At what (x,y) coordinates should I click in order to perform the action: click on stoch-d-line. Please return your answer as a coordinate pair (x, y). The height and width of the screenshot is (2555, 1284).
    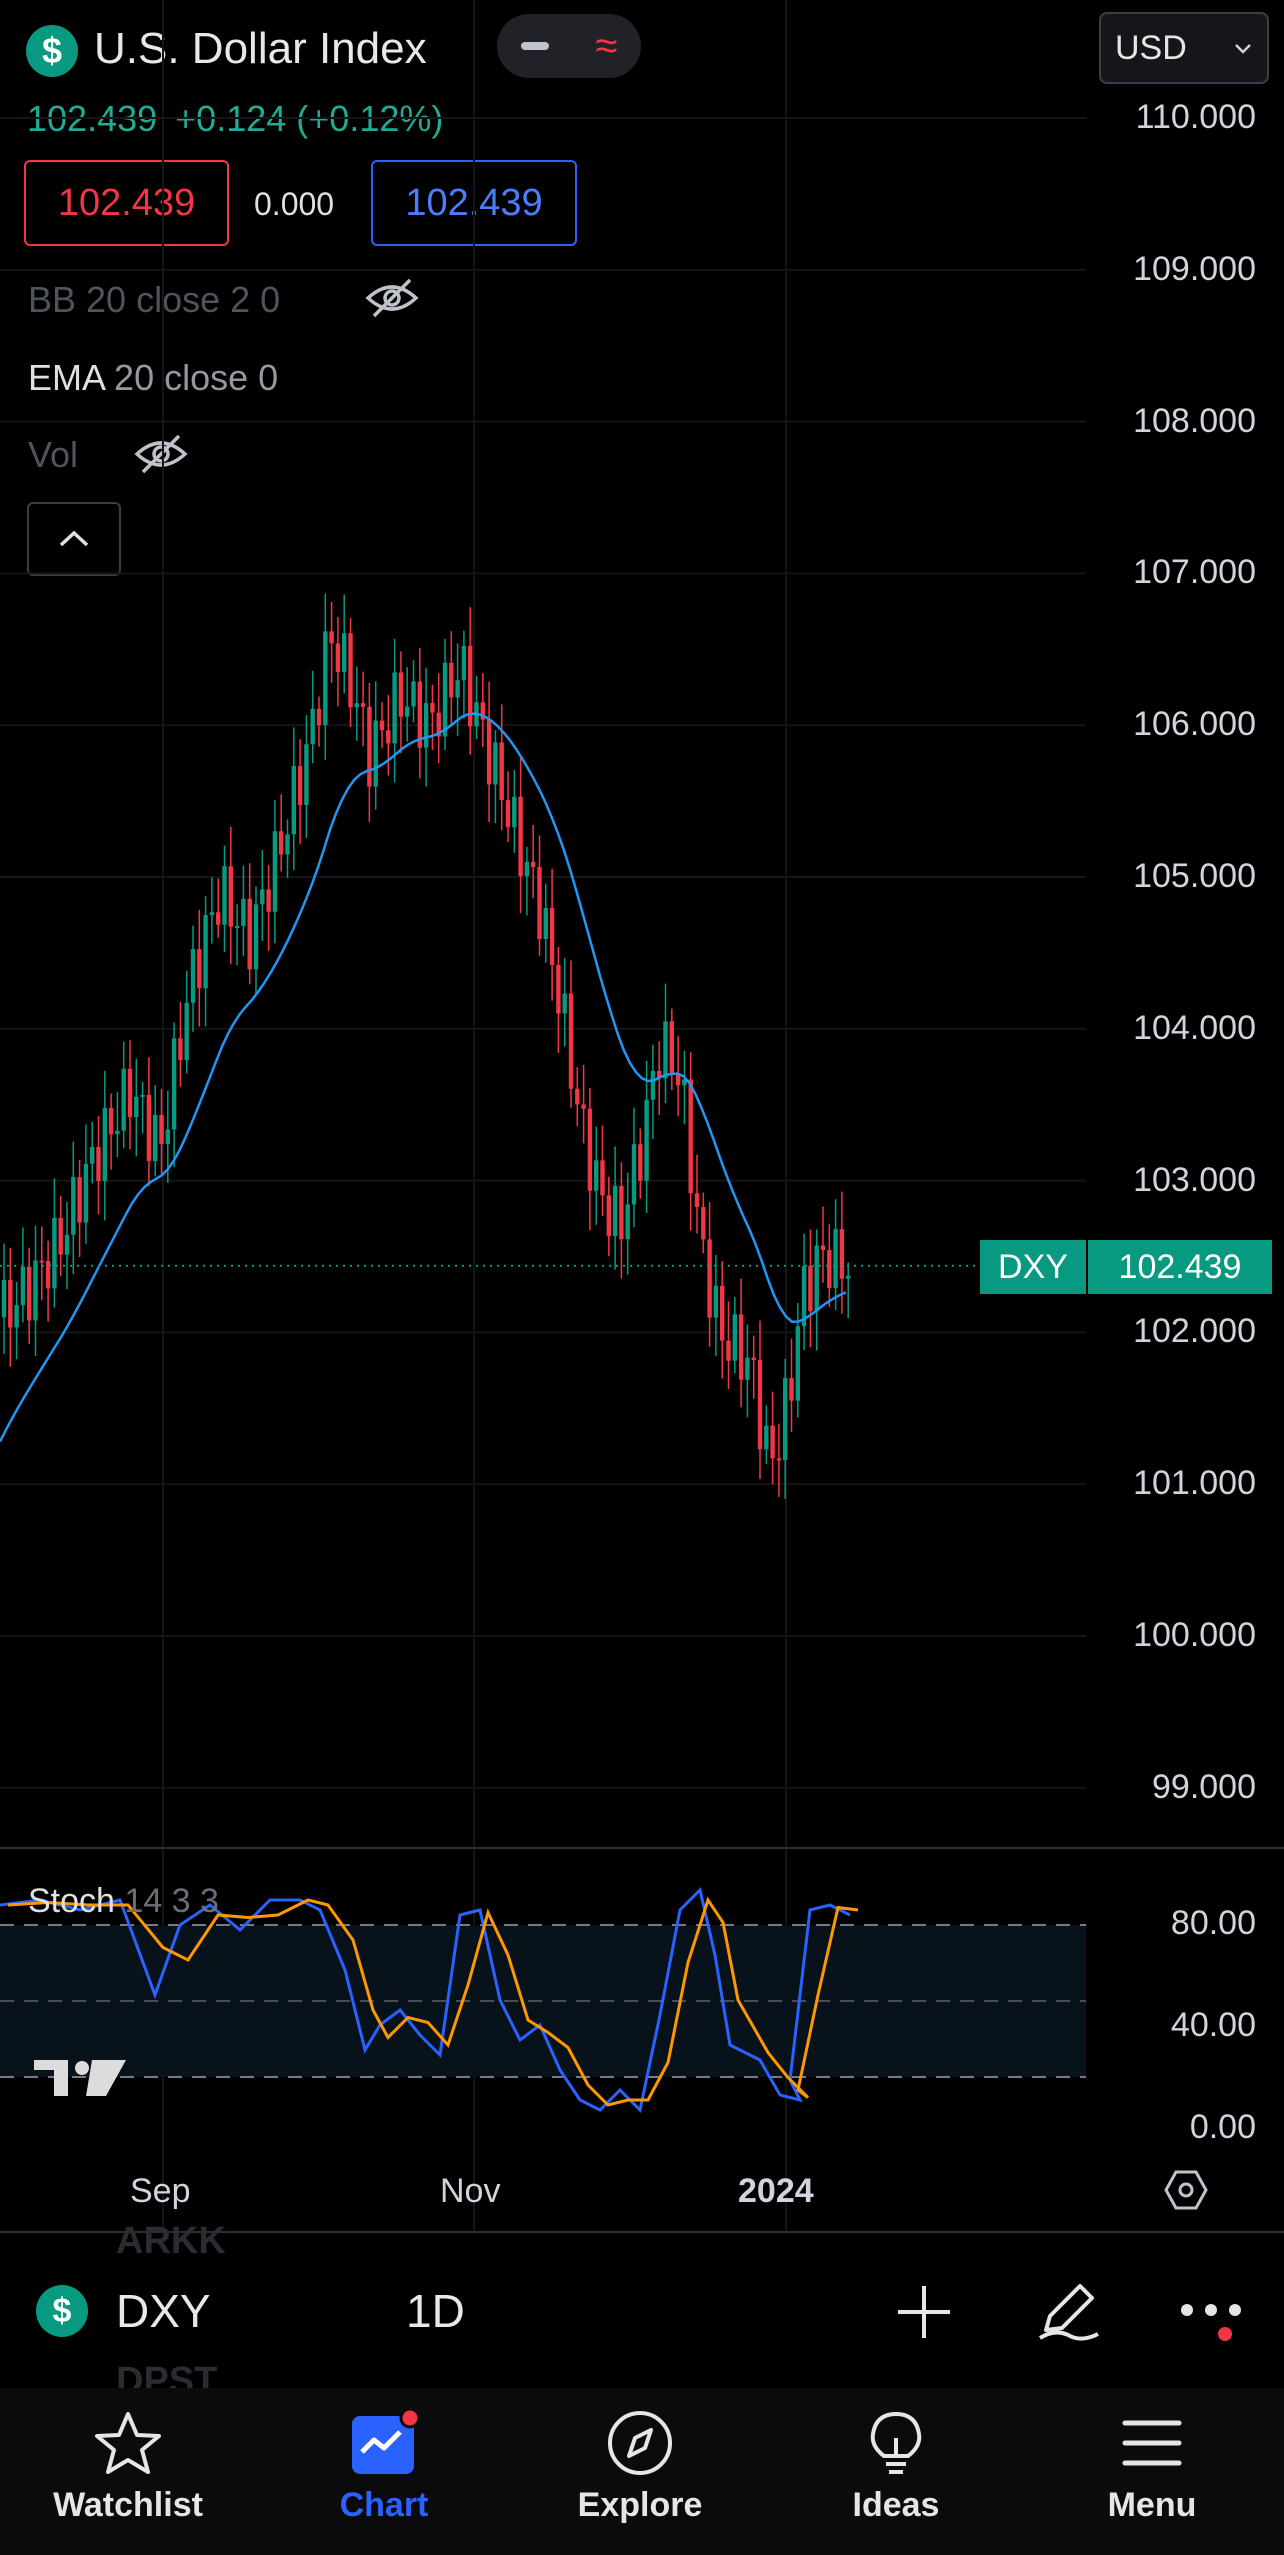
    Looking at the image, I should click on (433, 2001).